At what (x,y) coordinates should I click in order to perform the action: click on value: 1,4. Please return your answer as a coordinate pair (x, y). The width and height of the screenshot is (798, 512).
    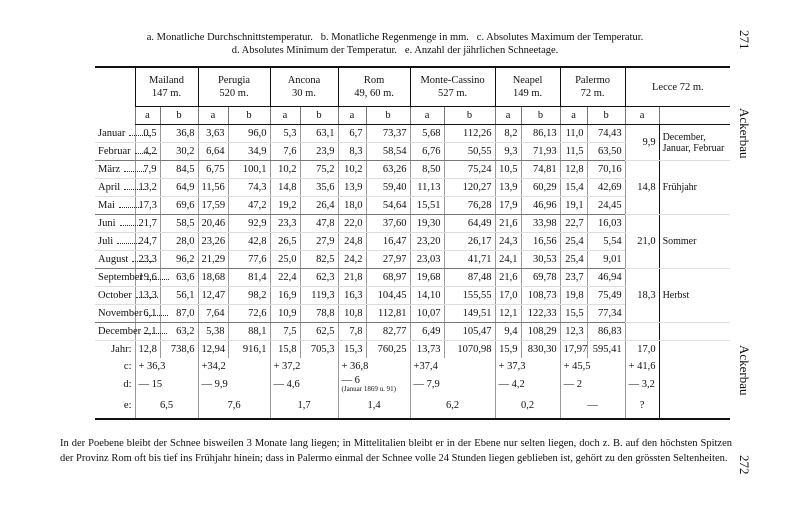
    Looking at the image, I should click on (374, 405).